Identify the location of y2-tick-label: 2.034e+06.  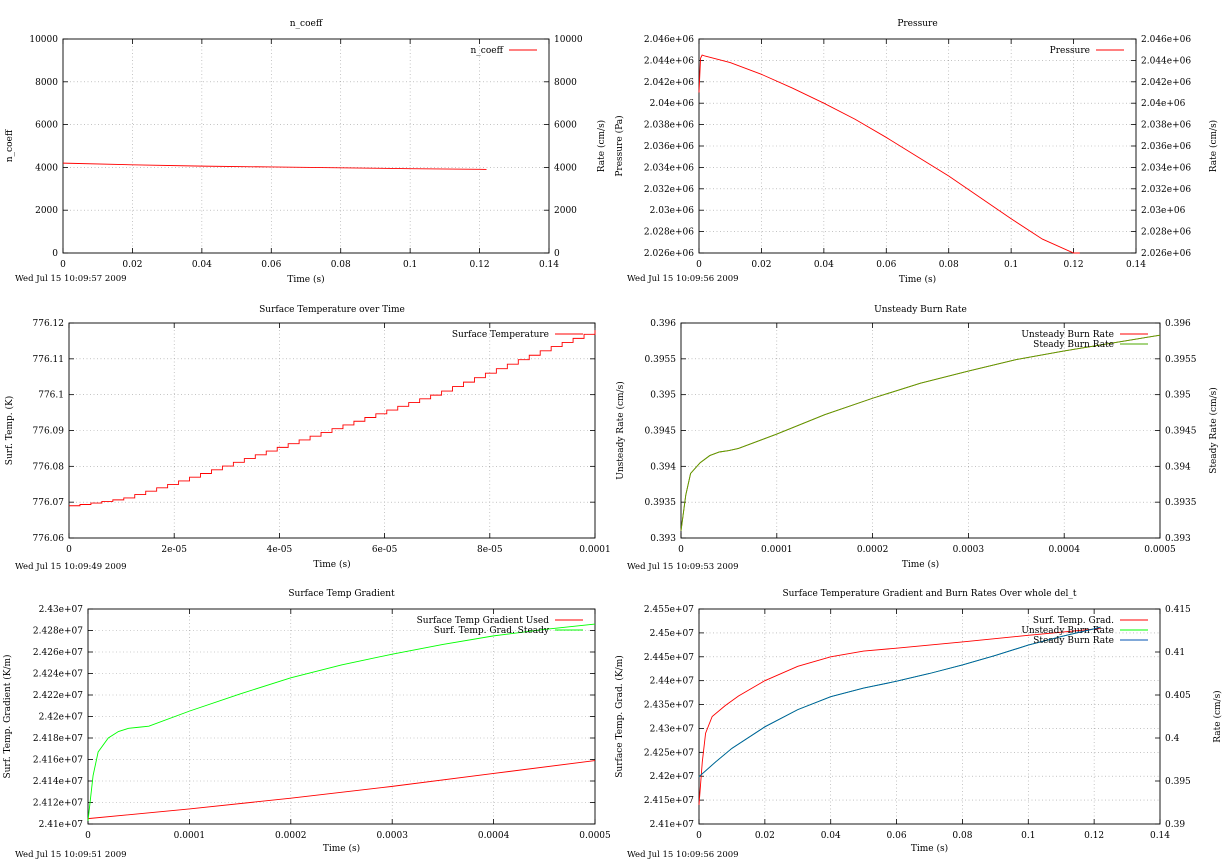
(1166, 168).